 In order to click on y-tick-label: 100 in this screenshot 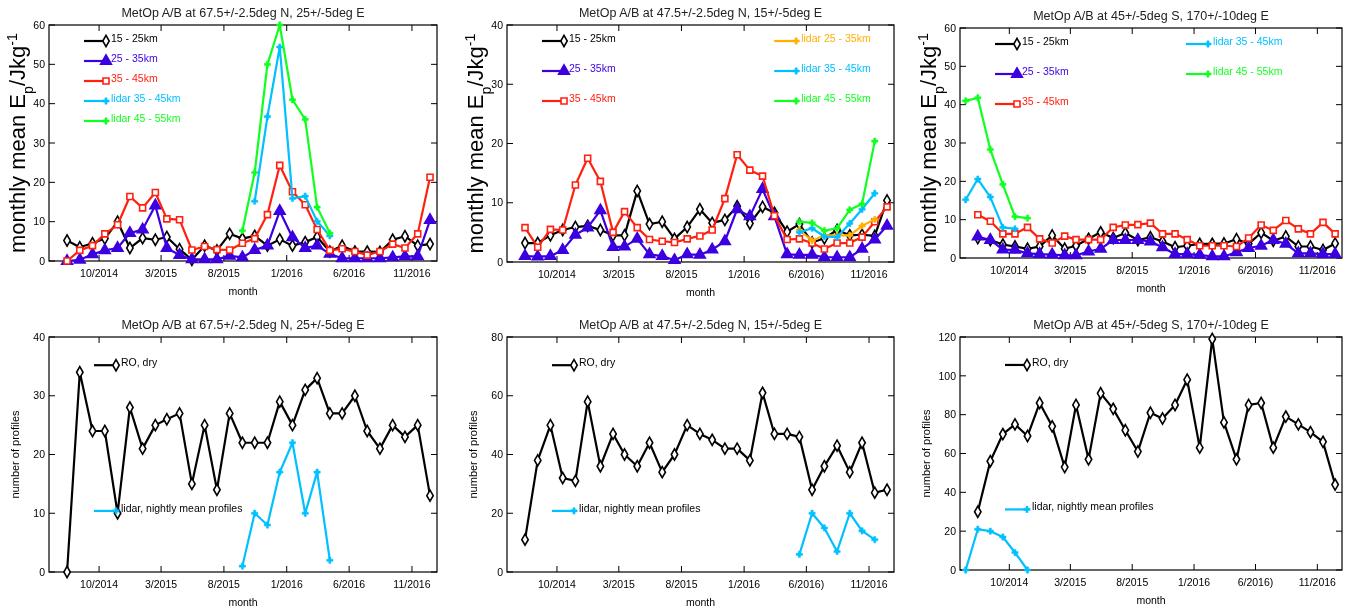, I will do `click(947, 375)`.